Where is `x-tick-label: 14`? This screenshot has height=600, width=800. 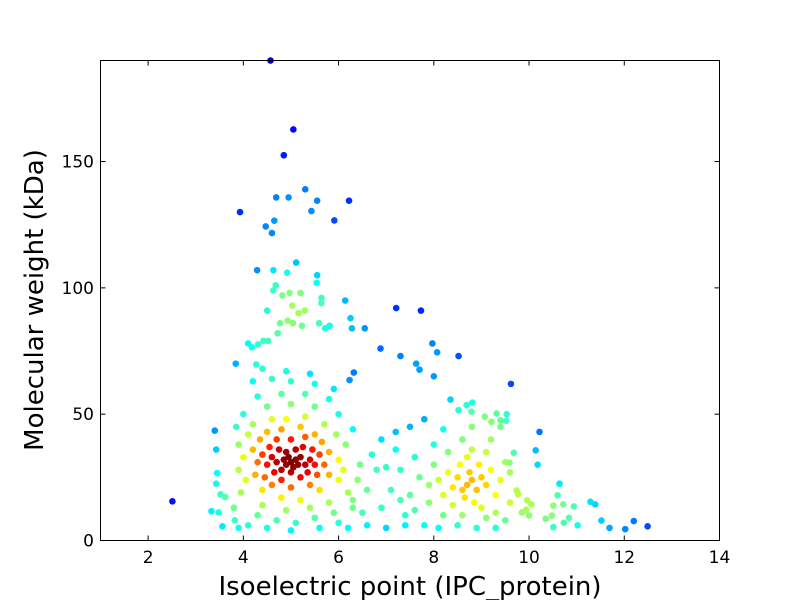 x-tick-label: 14 is located at coordinates (720, 558).